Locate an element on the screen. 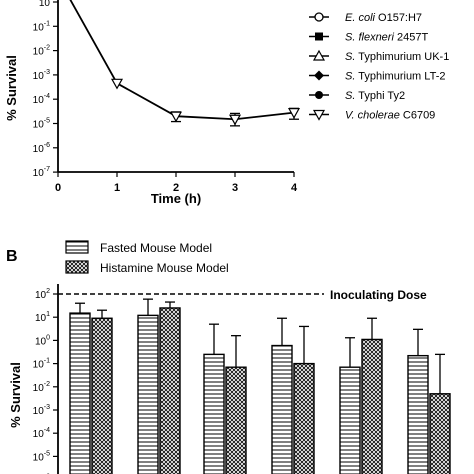 Image resolution: width=474 pixels, height=474 pixels. panel-a-x-tick-label: 1 is located at coordinates (117, 188).